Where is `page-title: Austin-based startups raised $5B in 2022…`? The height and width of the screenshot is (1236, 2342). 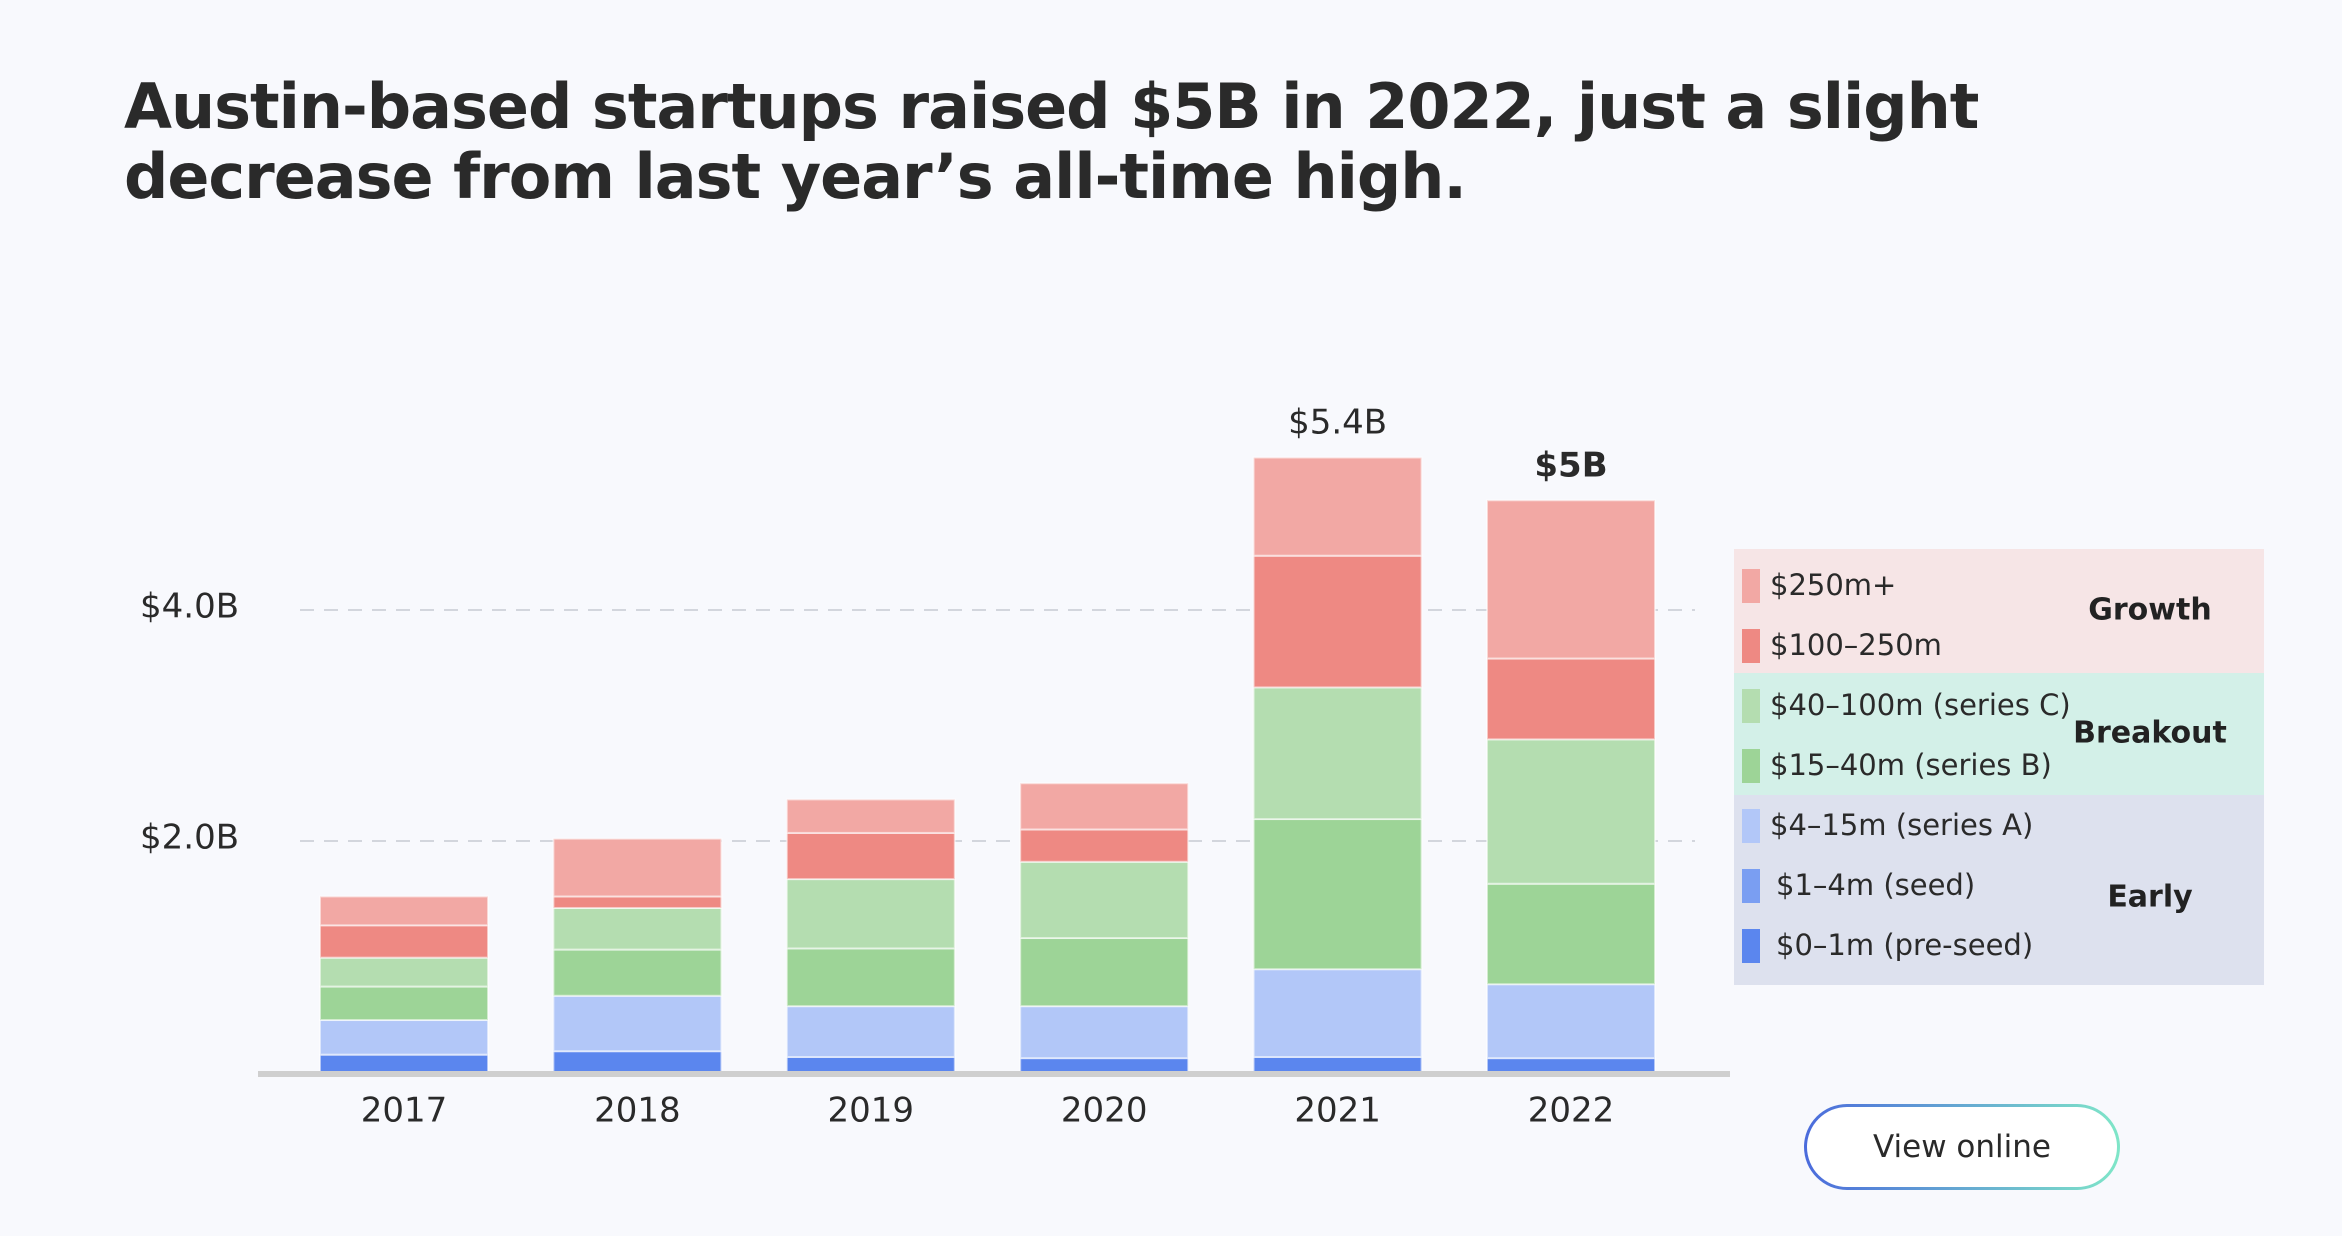
page-title: Austin-based startups raised $5B in 2022… is located at coordinates (1051, 141).